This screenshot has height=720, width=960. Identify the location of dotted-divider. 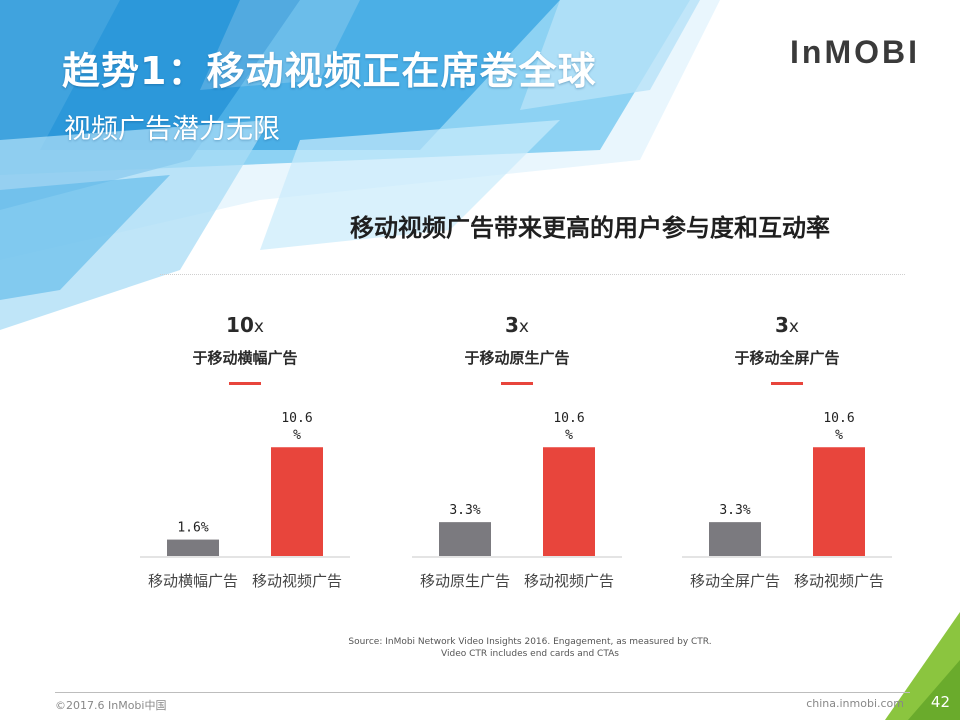
(532, 274).